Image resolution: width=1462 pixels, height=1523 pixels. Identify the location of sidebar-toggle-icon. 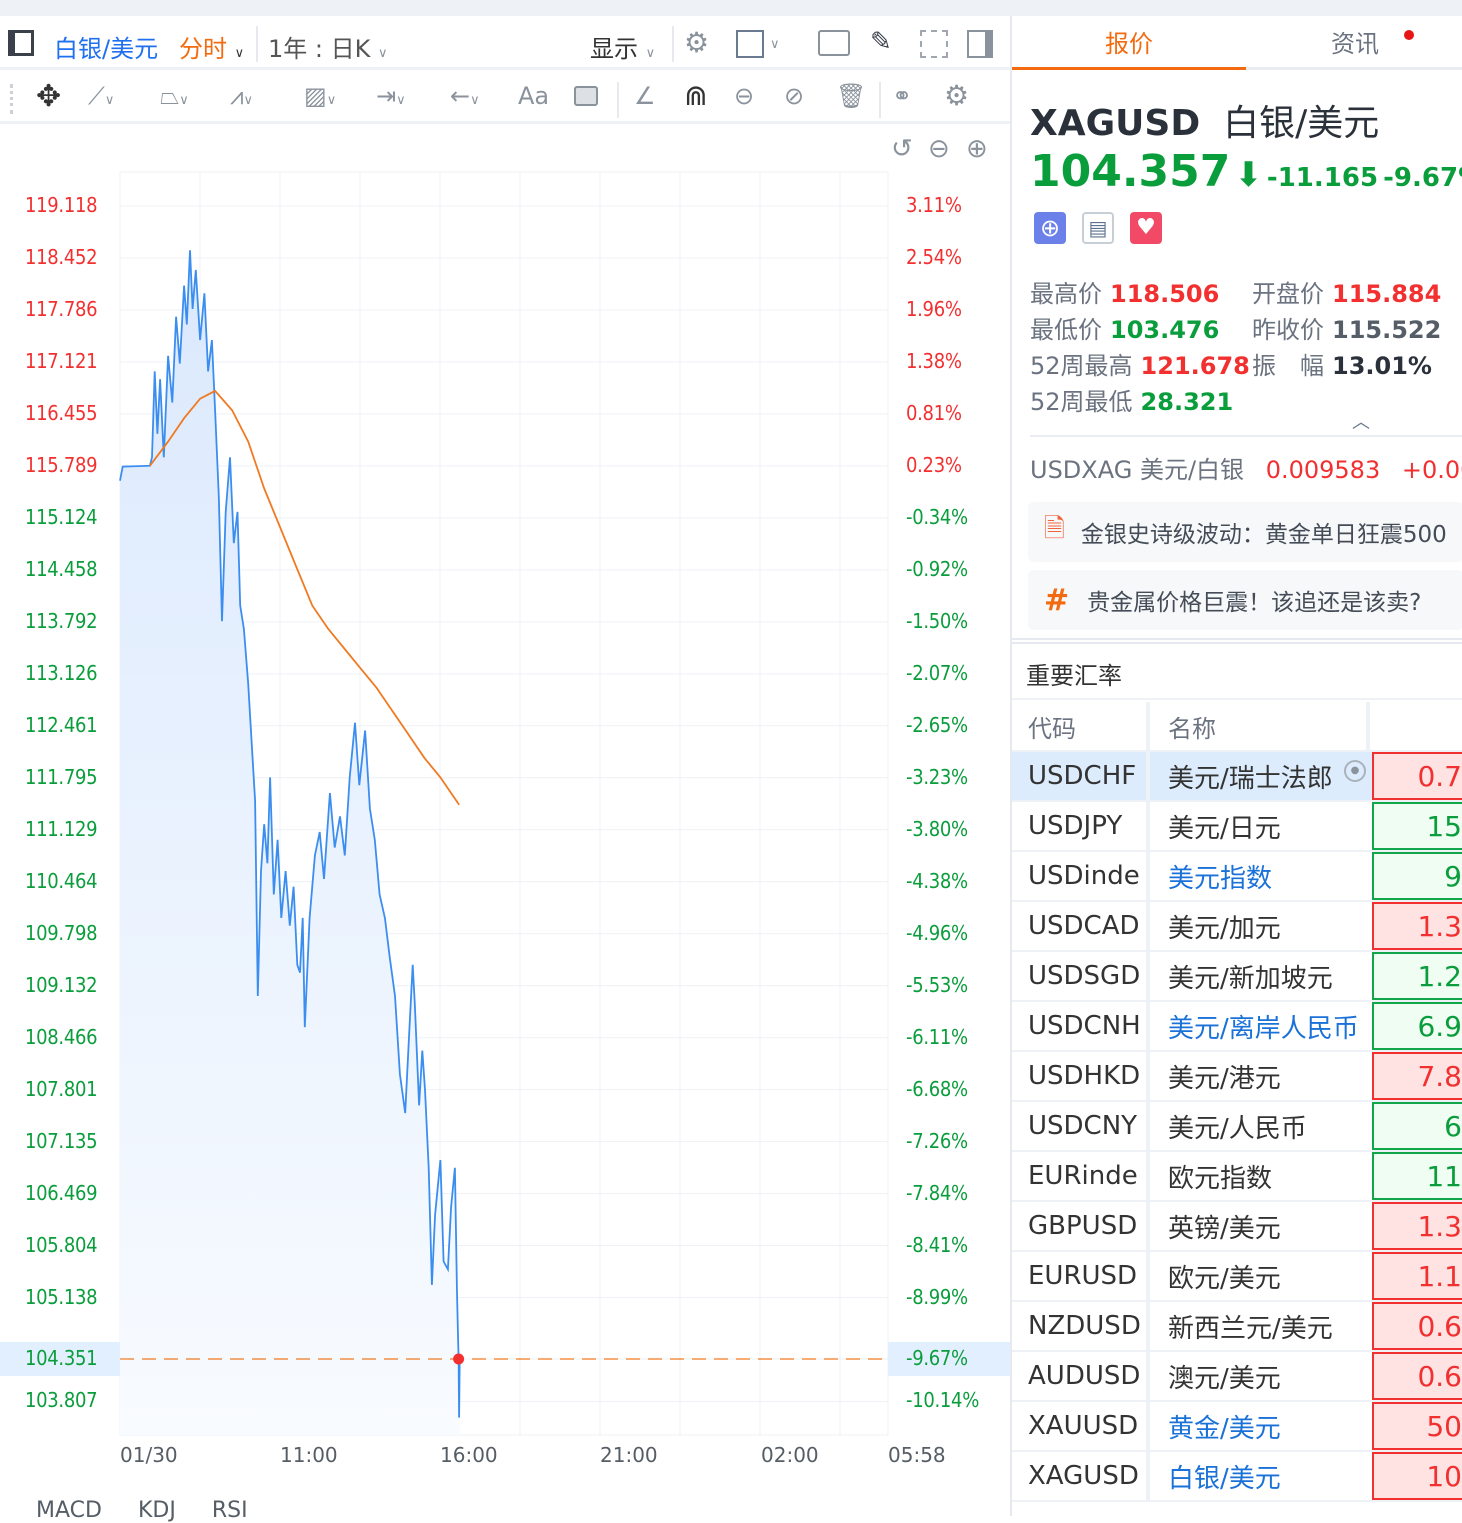
(21, 43).